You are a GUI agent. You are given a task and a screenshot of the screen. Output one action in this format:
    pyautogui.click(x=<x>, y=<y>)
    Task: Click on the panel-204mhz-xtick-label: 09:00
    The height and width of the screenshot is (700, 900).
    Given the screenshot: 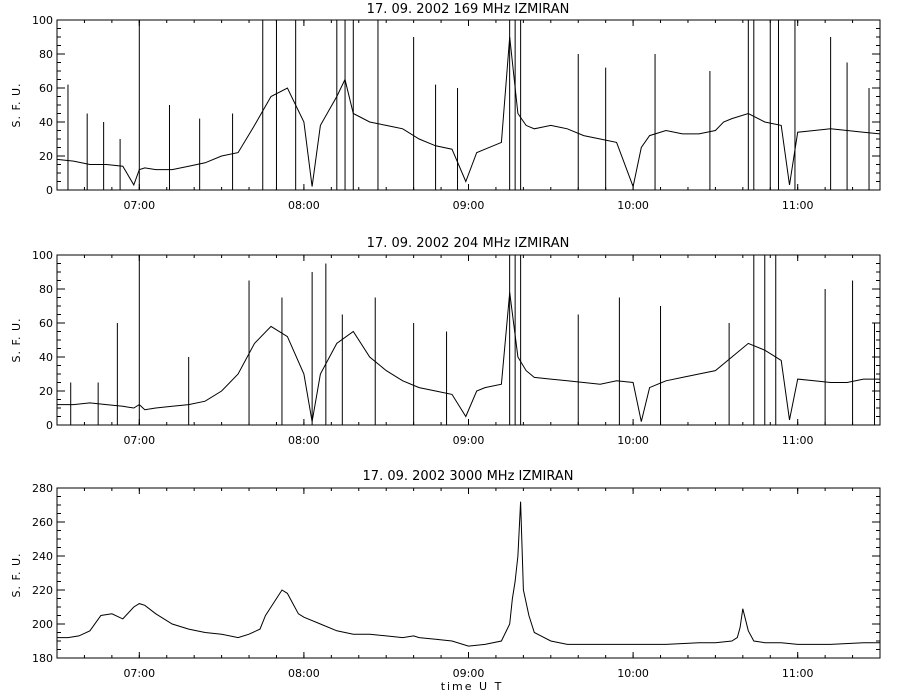 What is the action you would take?
    pyautogui.click(x=469, y=440)
    